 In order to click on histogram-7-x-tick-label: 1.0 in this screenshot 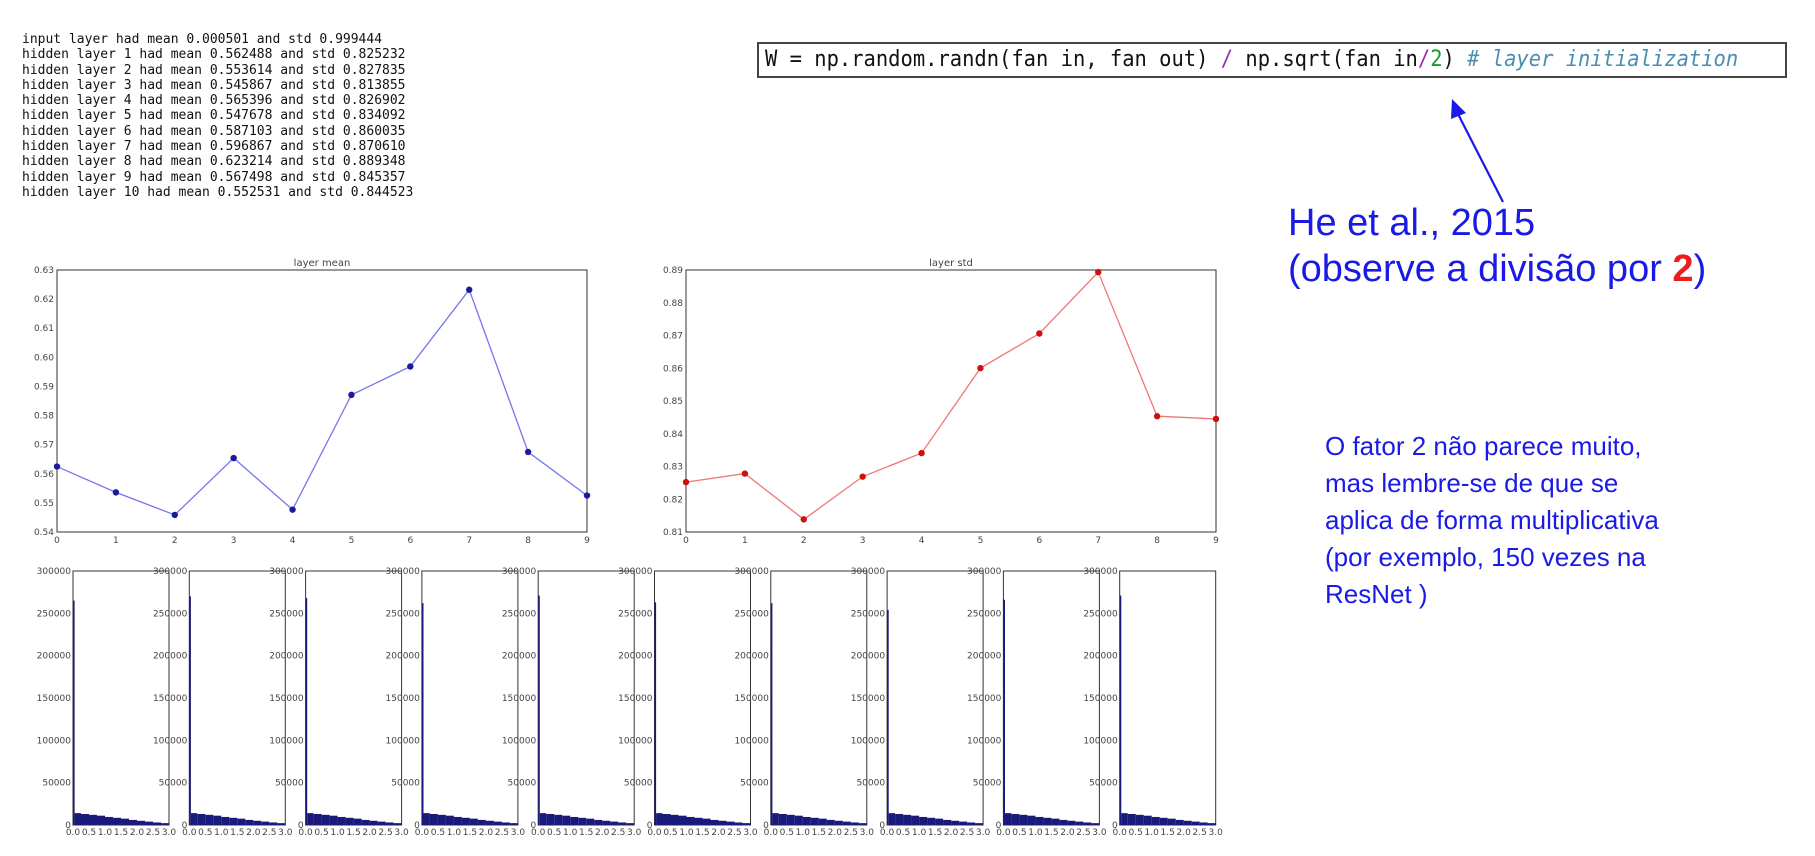, I will do `click(803, 833)`.